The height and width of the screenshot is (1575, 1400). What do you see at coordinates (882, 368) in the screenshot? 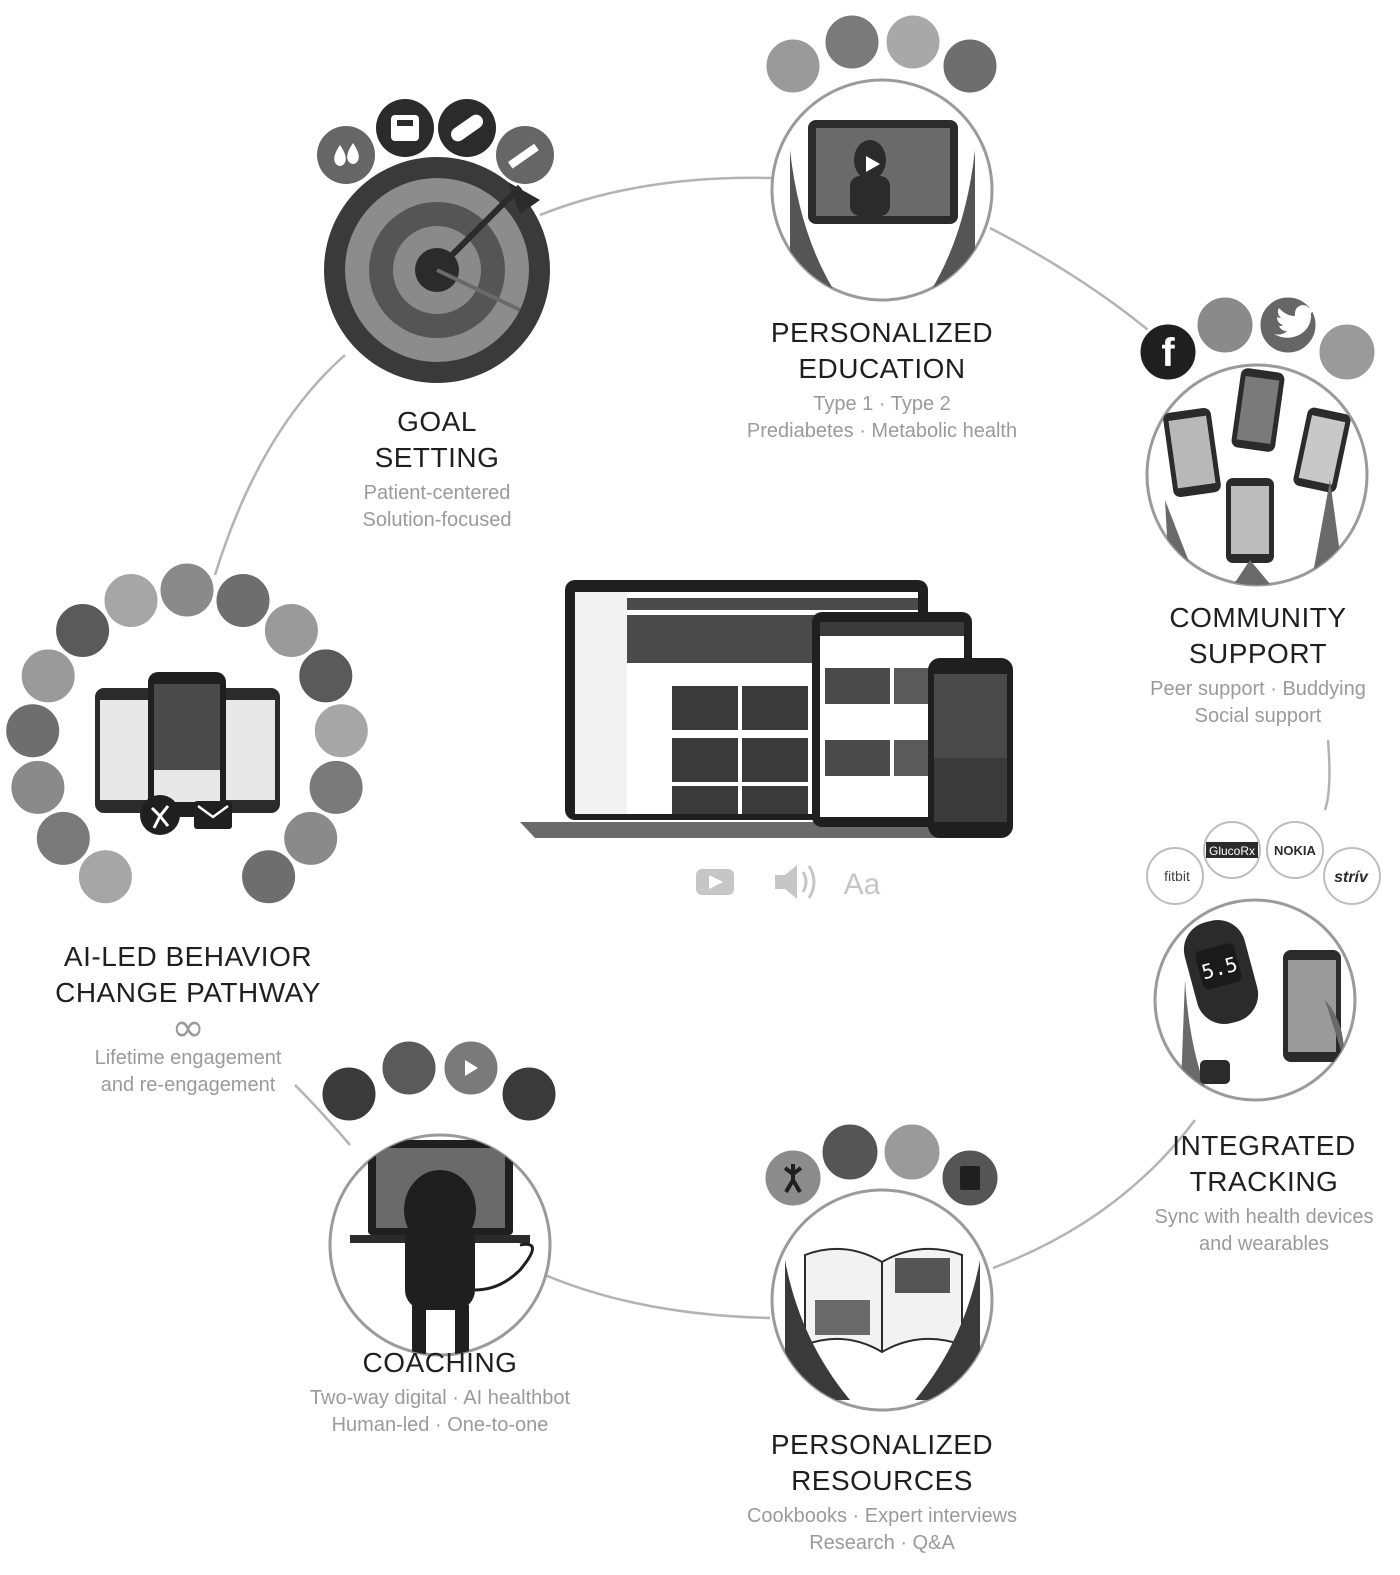
I see `title-line: EDUCATION` at bounding box center [882, 368].